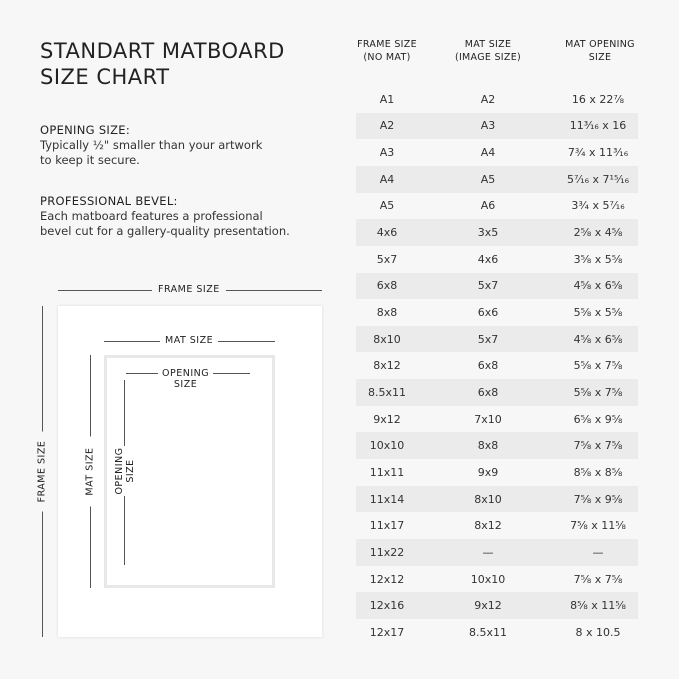 The height and width of the screenshot is (679, 679). What do you see at coordinates (488, 472) in the screenshot?
I see `mat-size-cell: 9x9` at bounding box center [488, 472].